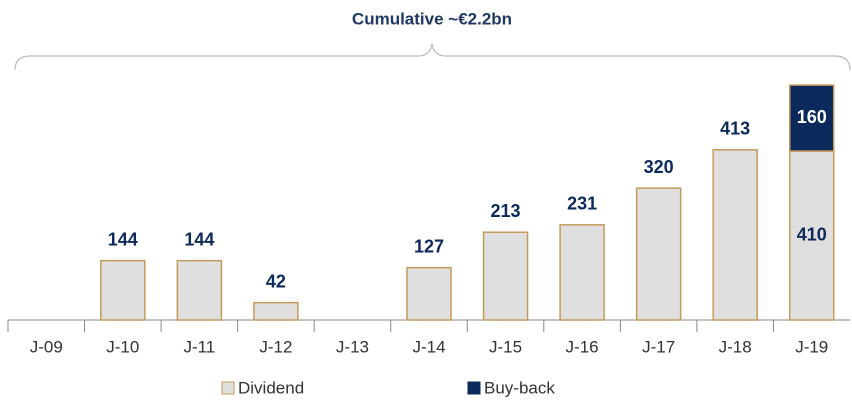 This screenshot has height=404, width=852. What do you see at coordinates (432, 18) in the screenshot?
I see `annotation: Cumulative ~€2.2bn` at bounding box center [432, 18].